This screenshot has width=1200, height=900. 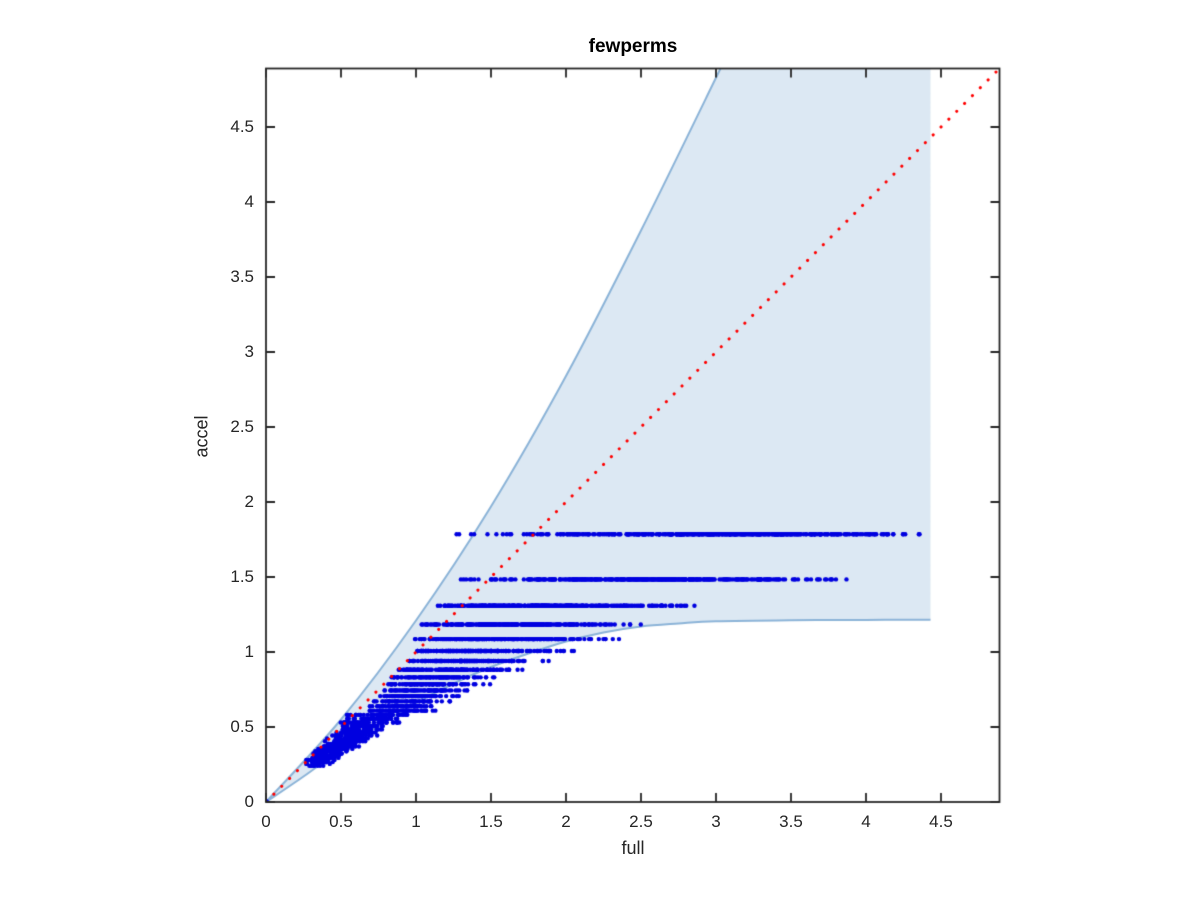 I want to click on y-tick-label: 4.5, so click(x=242, y=126).